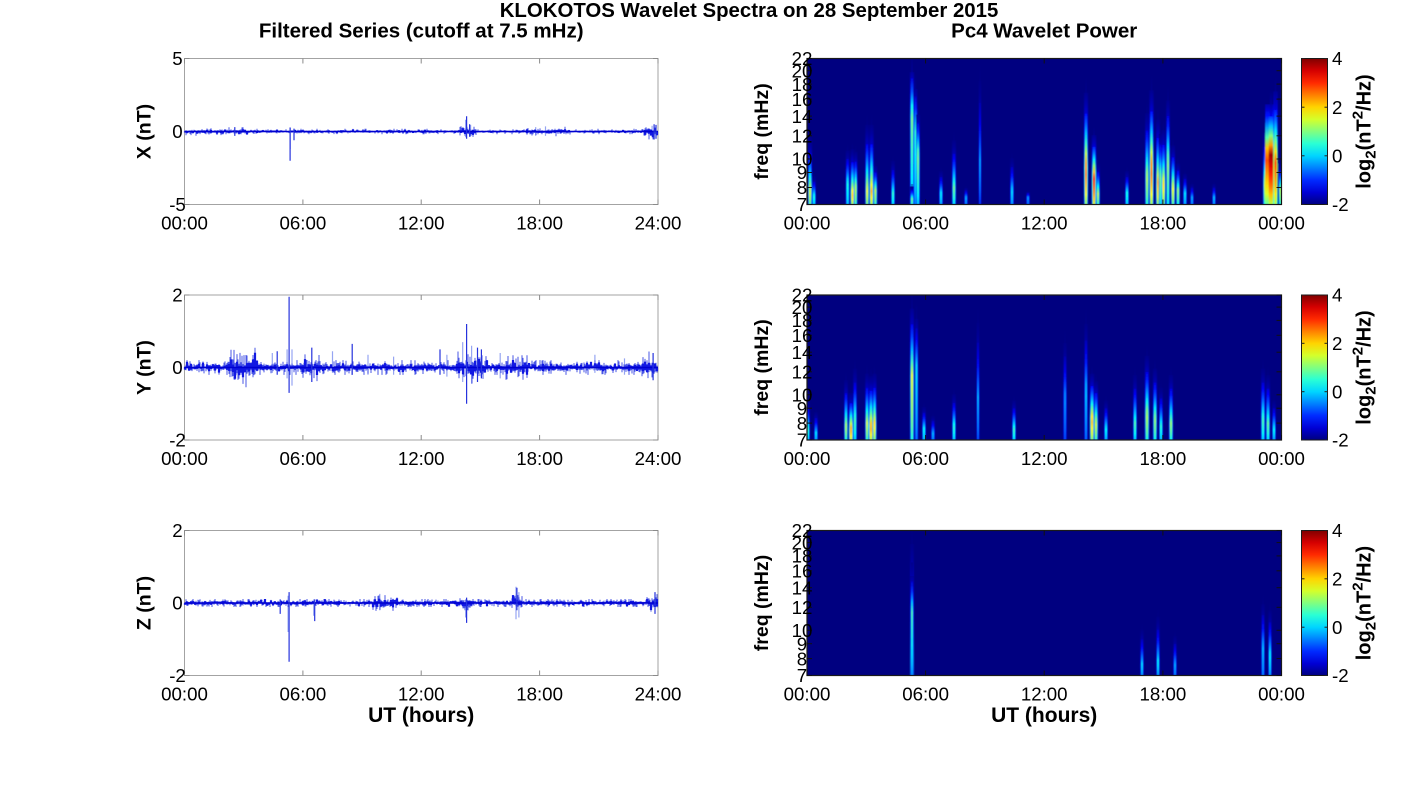 This screenshot has height=788, width=1418. I want to click on svg-text: X (nT), so click(145, 131).